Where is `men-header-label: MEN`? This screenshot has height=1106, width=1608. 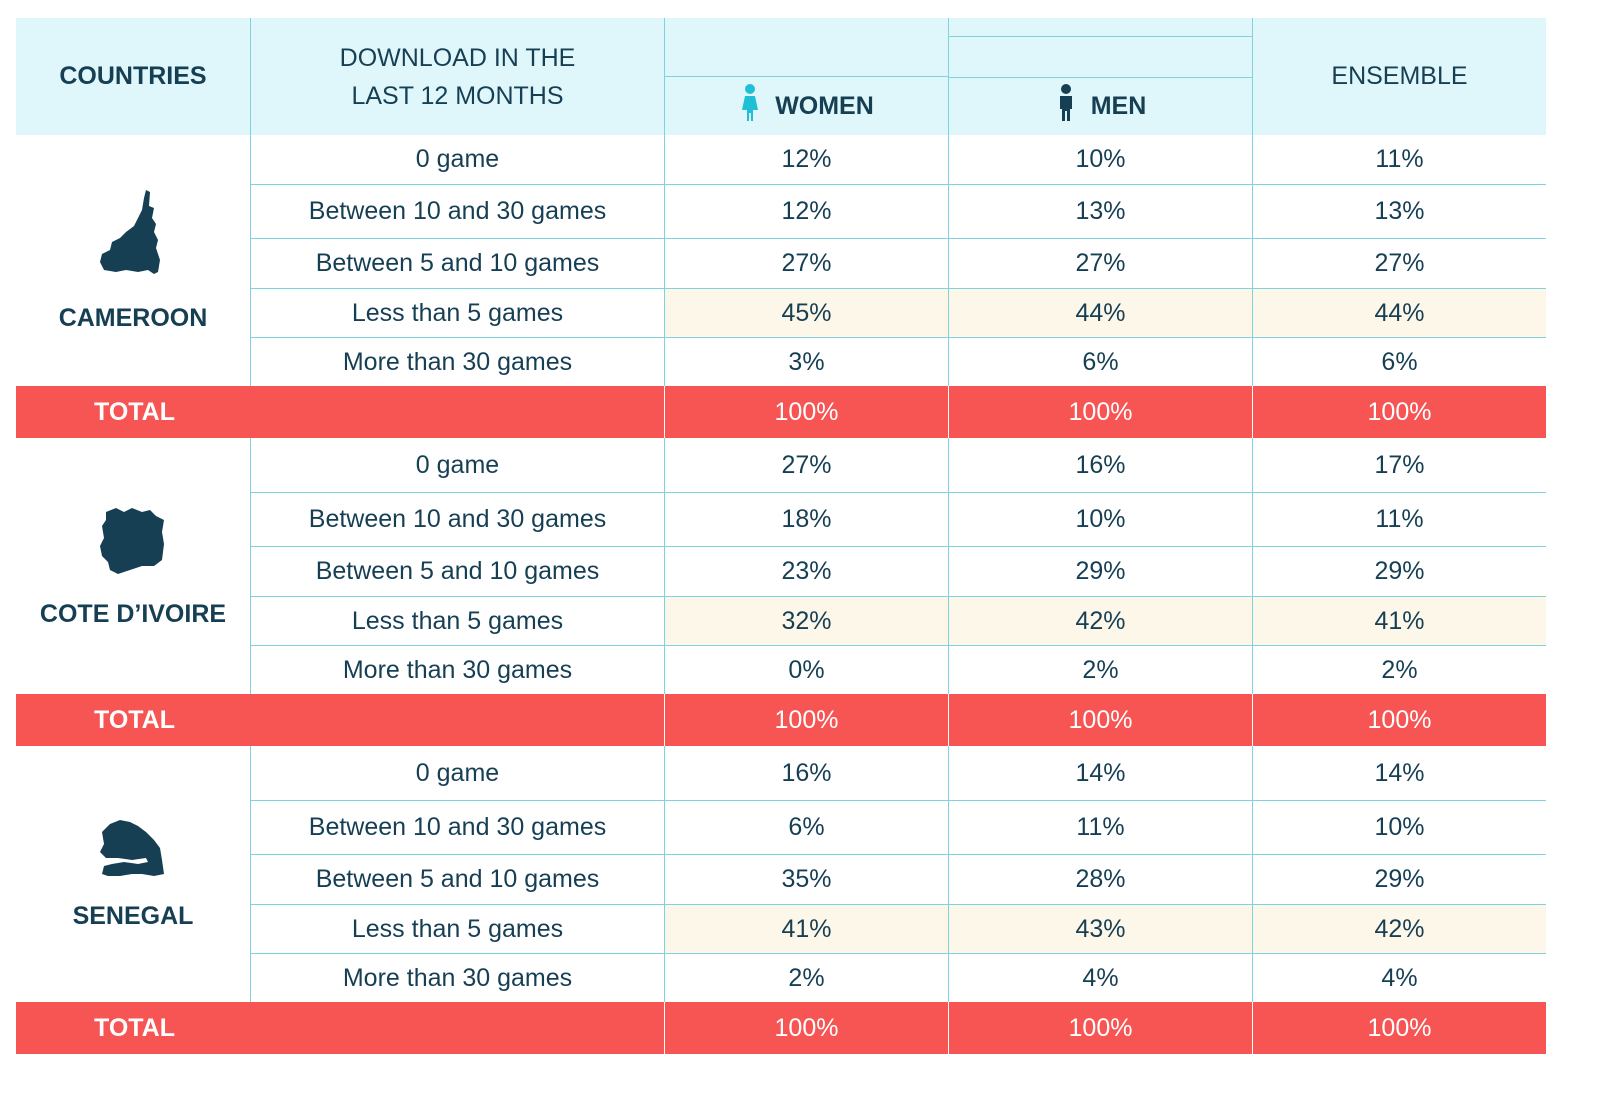 men-header-label: MEN is located at coordinates (1118, 106).